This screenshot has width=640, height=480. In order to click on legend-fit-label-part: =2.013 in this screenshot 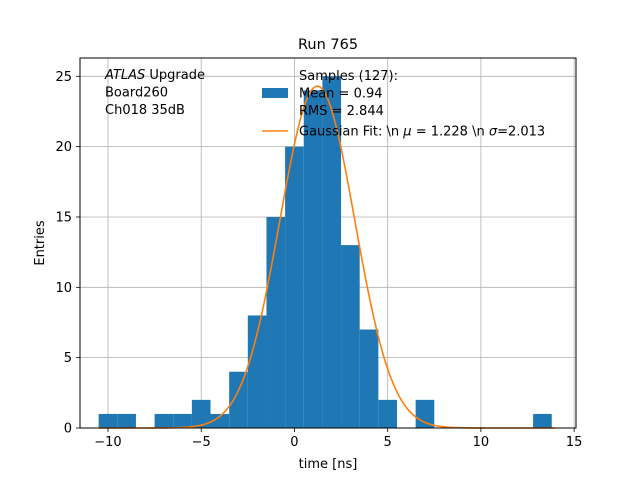, I will do `click(521, 132)`.